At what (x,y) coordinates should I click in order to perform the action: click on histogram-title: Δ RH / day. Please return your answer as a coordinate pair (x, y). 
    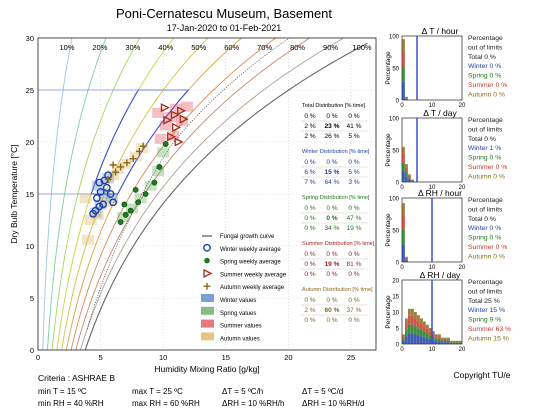
    Looking at the image, I should click on (440, 275).